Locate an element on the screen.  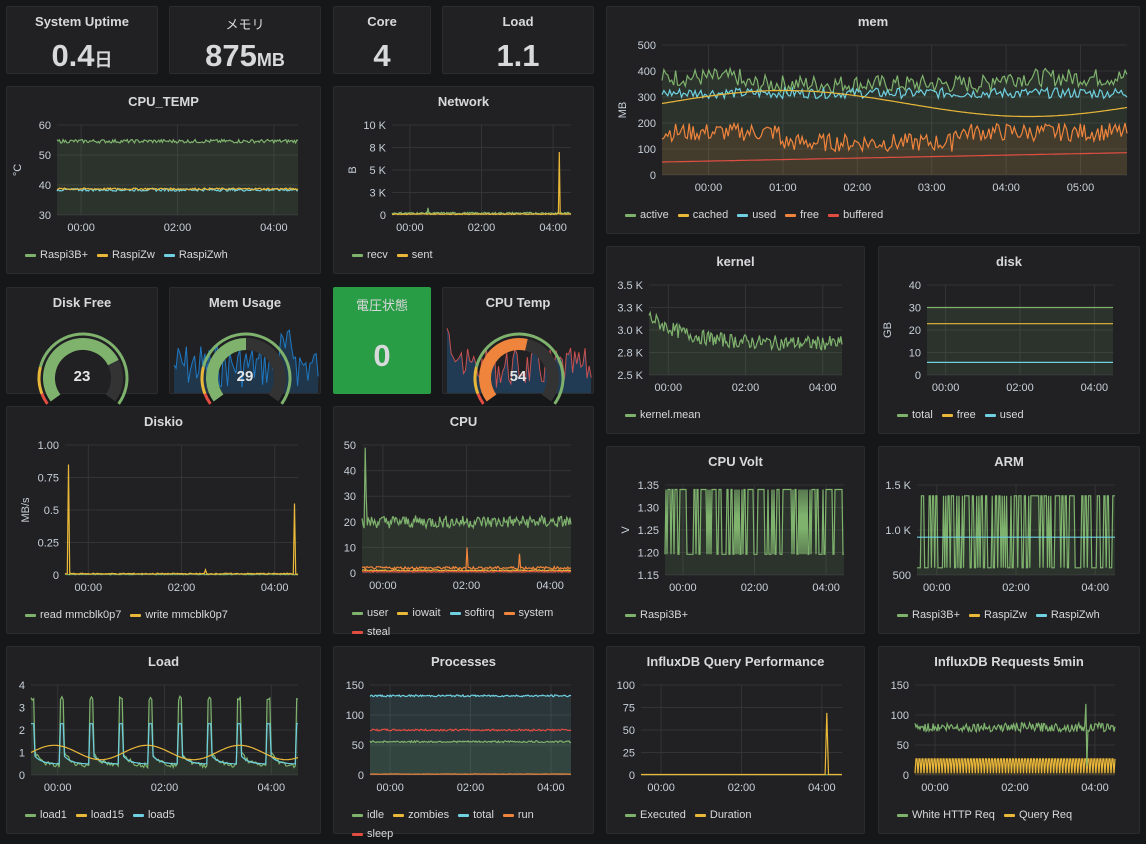
legend-item: load1 is located at coordinates (46, 815).